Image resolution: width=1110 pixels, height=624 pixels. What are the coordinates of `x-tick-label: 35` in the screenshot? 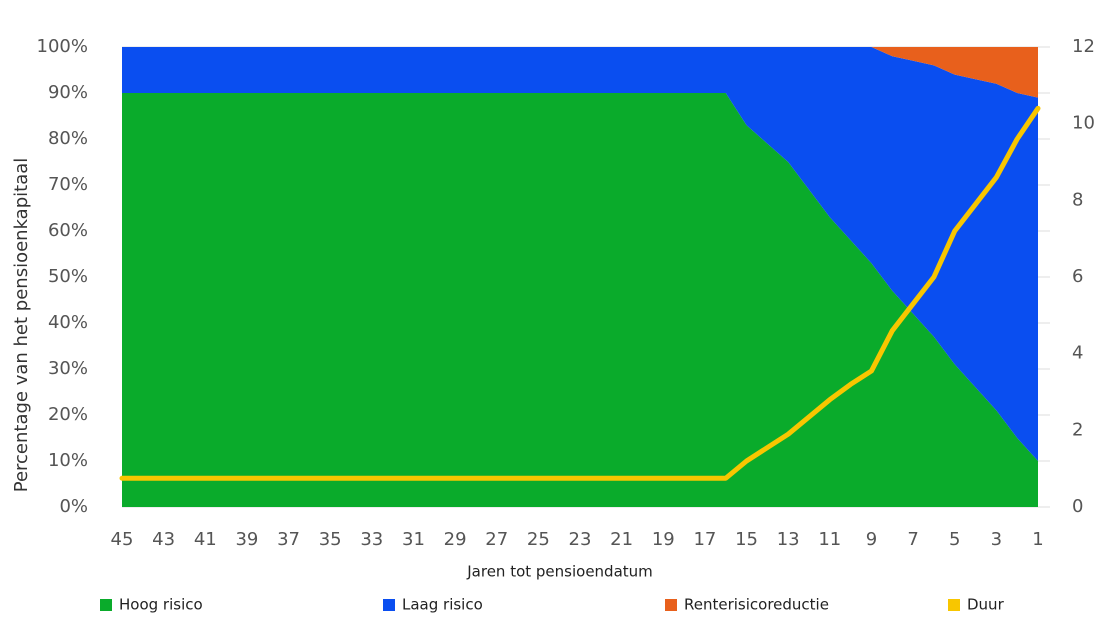 It's located at (330, 539).